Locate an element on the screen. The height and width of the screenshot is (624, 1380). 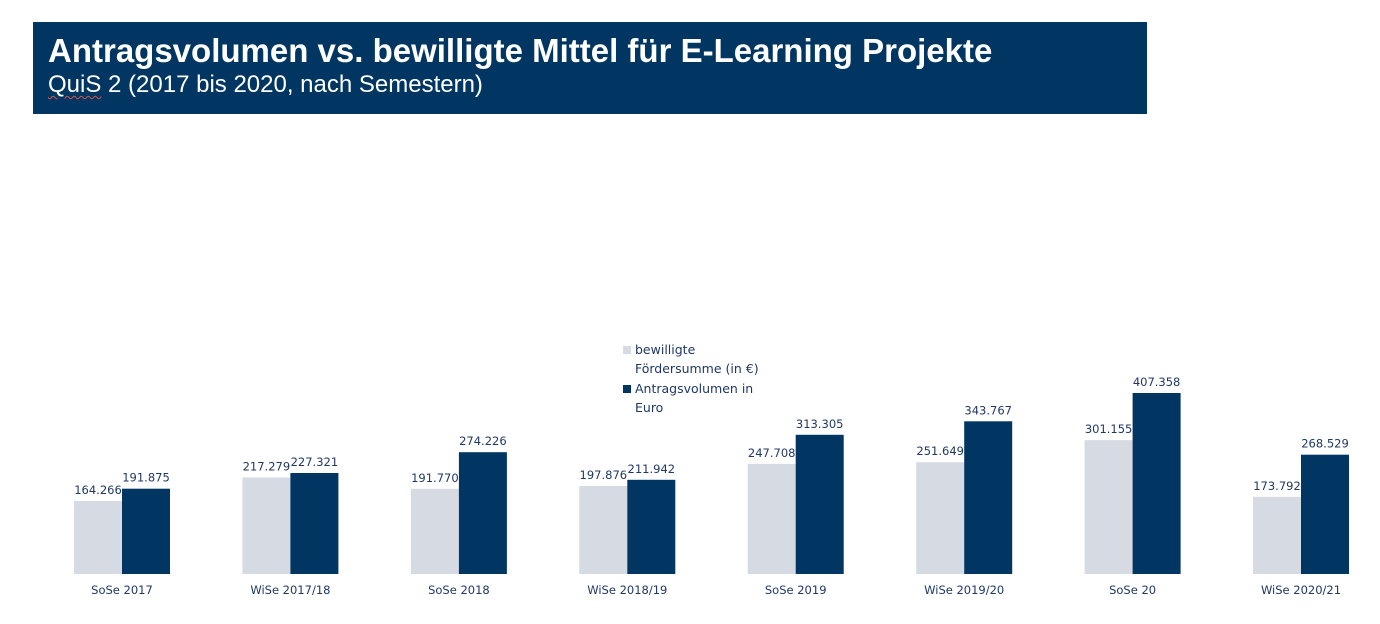
category-label-2: SoSe 2018 is located at coordinates (459, 590).